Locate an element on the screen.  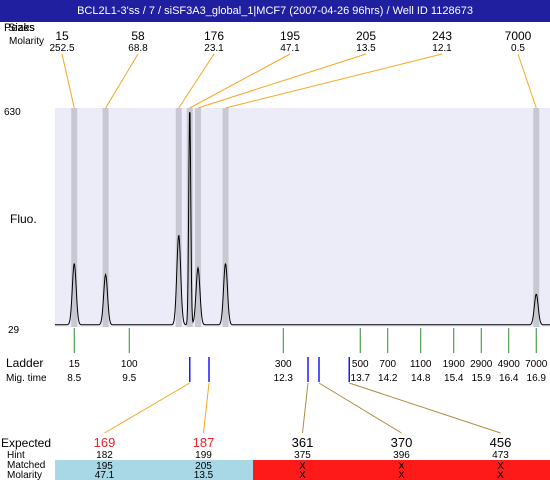
expected-size-label: 187 is located at coordinates (204, 442).